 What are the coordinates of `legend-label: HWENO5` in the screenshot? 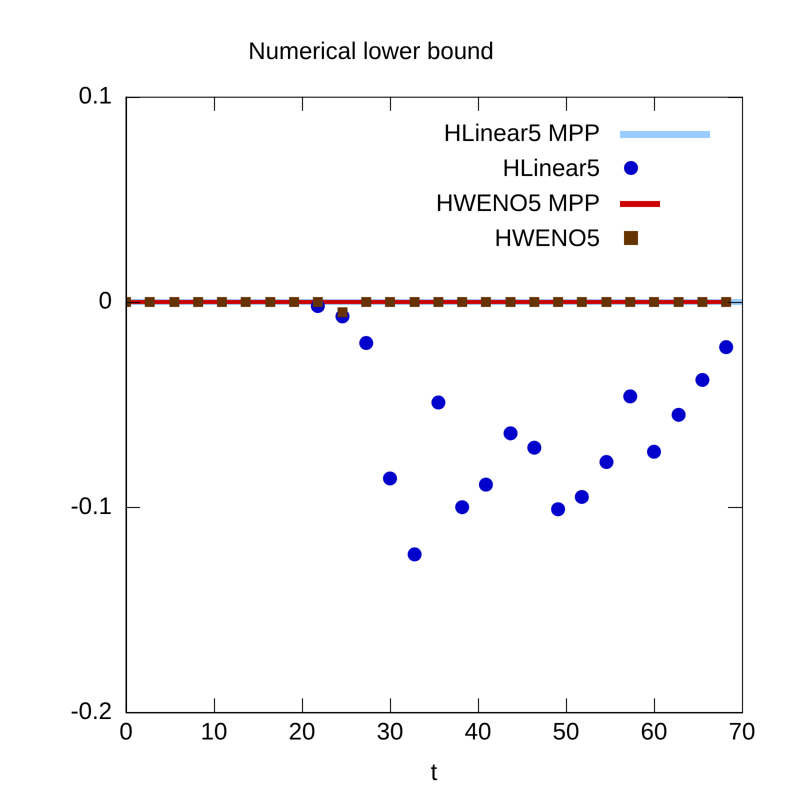 It's located at (547, 239).